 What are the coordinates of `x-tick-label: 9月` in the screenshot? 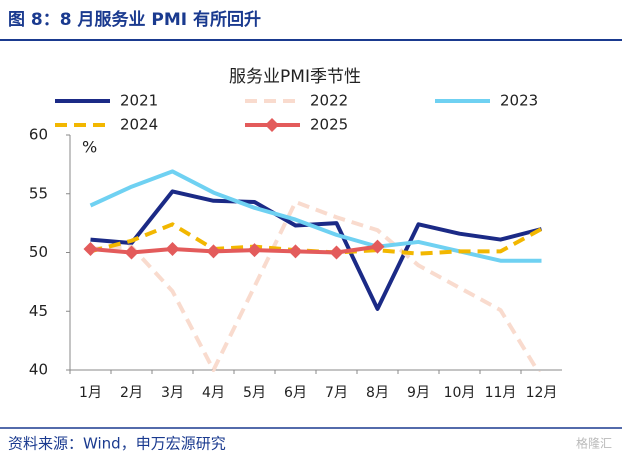 It's located at (418, 393).